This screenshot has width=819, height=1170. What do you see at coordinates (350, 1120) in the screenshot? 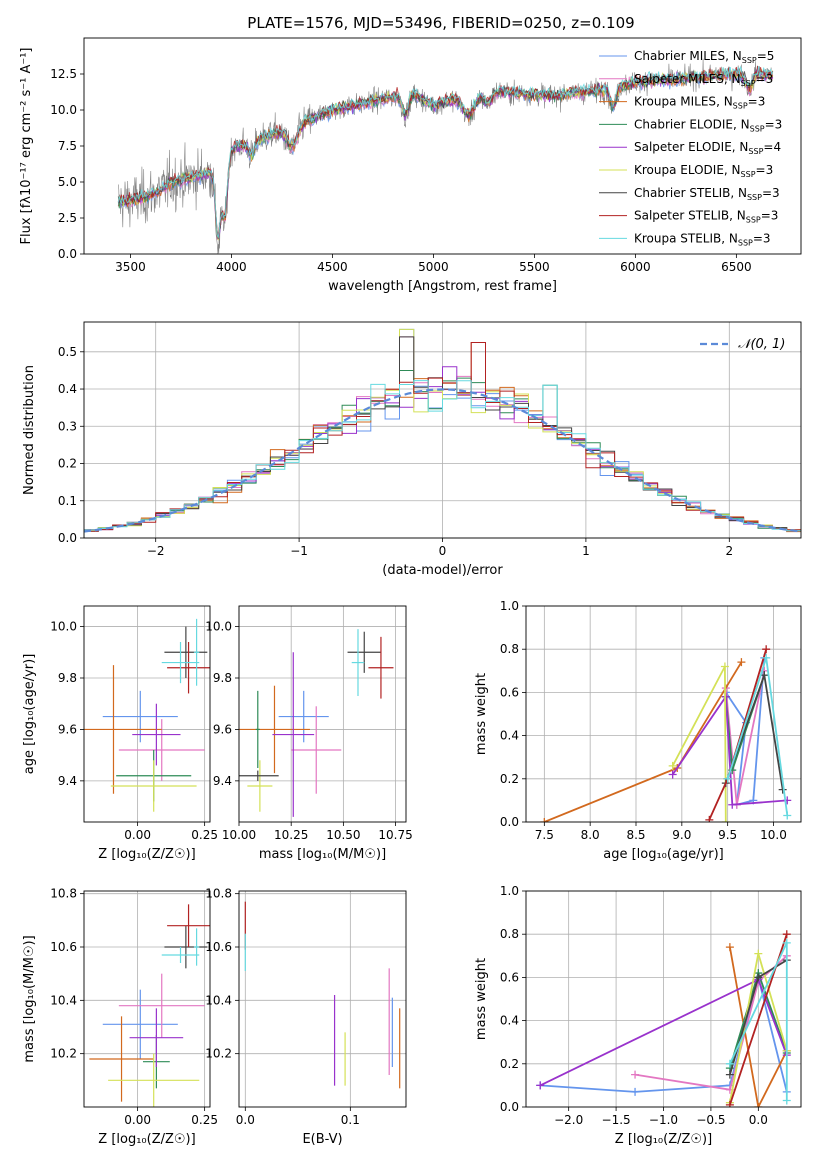
I see `x-tick-label: 0.1` at bounding box center [350, 1120].